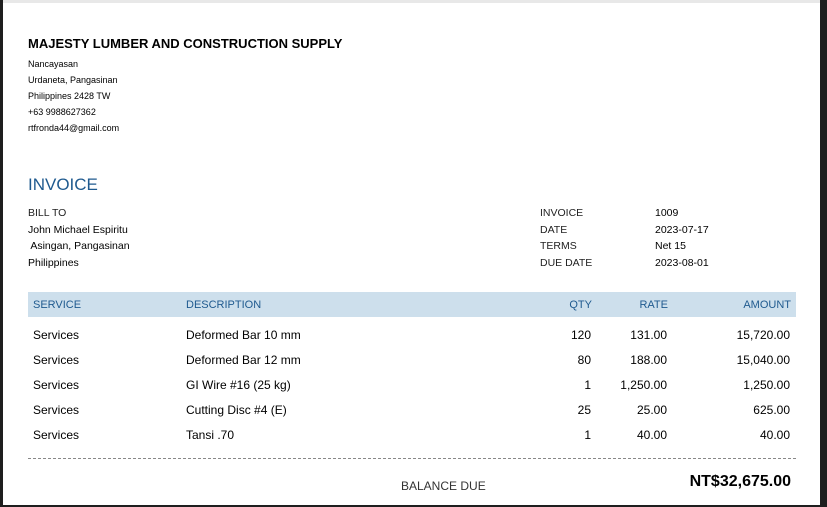 This screenshot has width=827, height=507. I want to click on row-qty: 25, so click(584, 410).